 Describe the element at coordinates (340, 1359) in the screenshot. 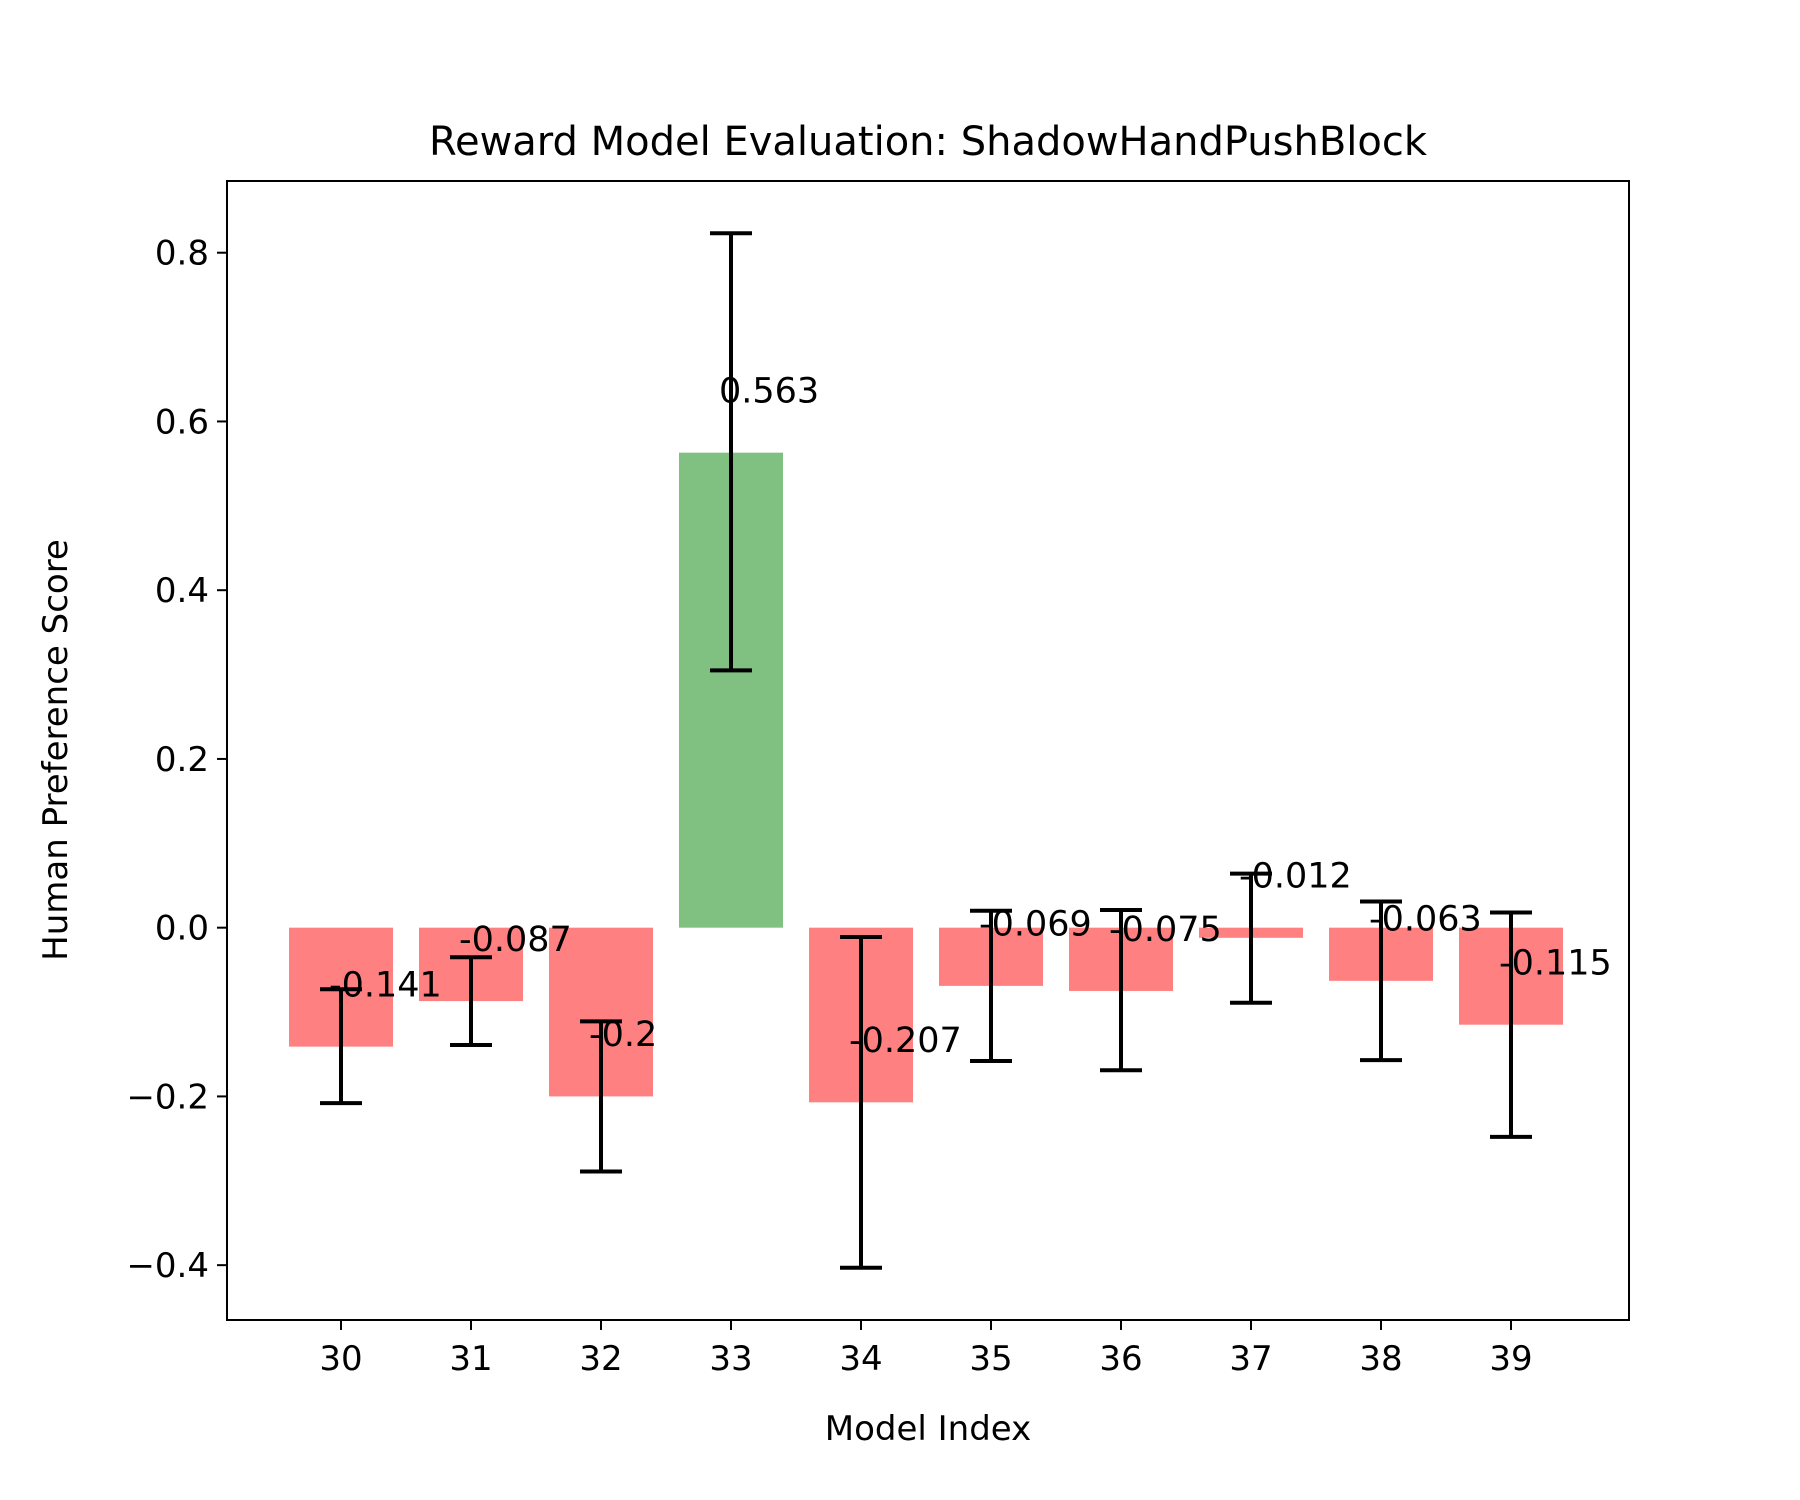

I see `x-tick-label: 30` at that location.